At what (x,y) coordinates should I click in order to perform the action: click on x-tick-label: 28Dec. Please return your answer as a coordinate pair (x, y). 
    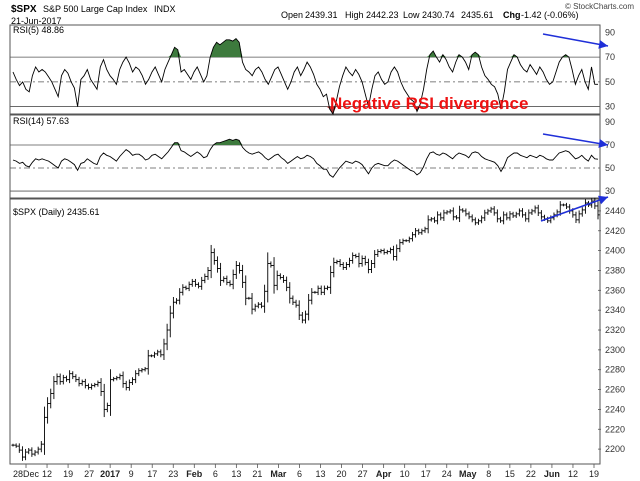
    Looking at the image, I should click on (26, 474).